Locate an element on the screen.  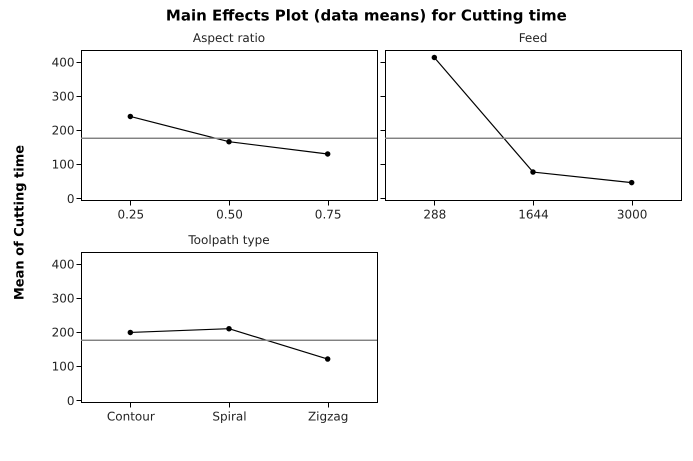
y-axis-title: Mean of Cutting time is located at coordinates (20, 223).